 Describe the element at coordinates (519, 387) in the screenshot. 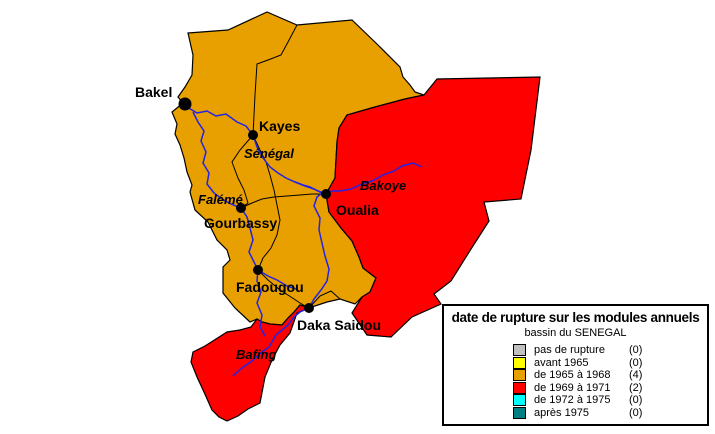

I see `legend-swatch-red` at that location.